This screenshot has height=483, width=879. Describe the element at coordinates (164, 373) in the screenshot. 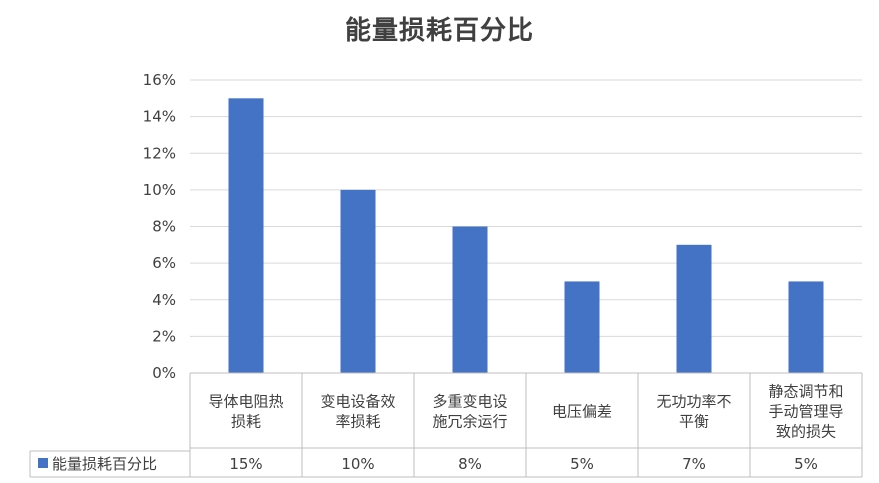

I see `y-tick-label: 0%` at that location.